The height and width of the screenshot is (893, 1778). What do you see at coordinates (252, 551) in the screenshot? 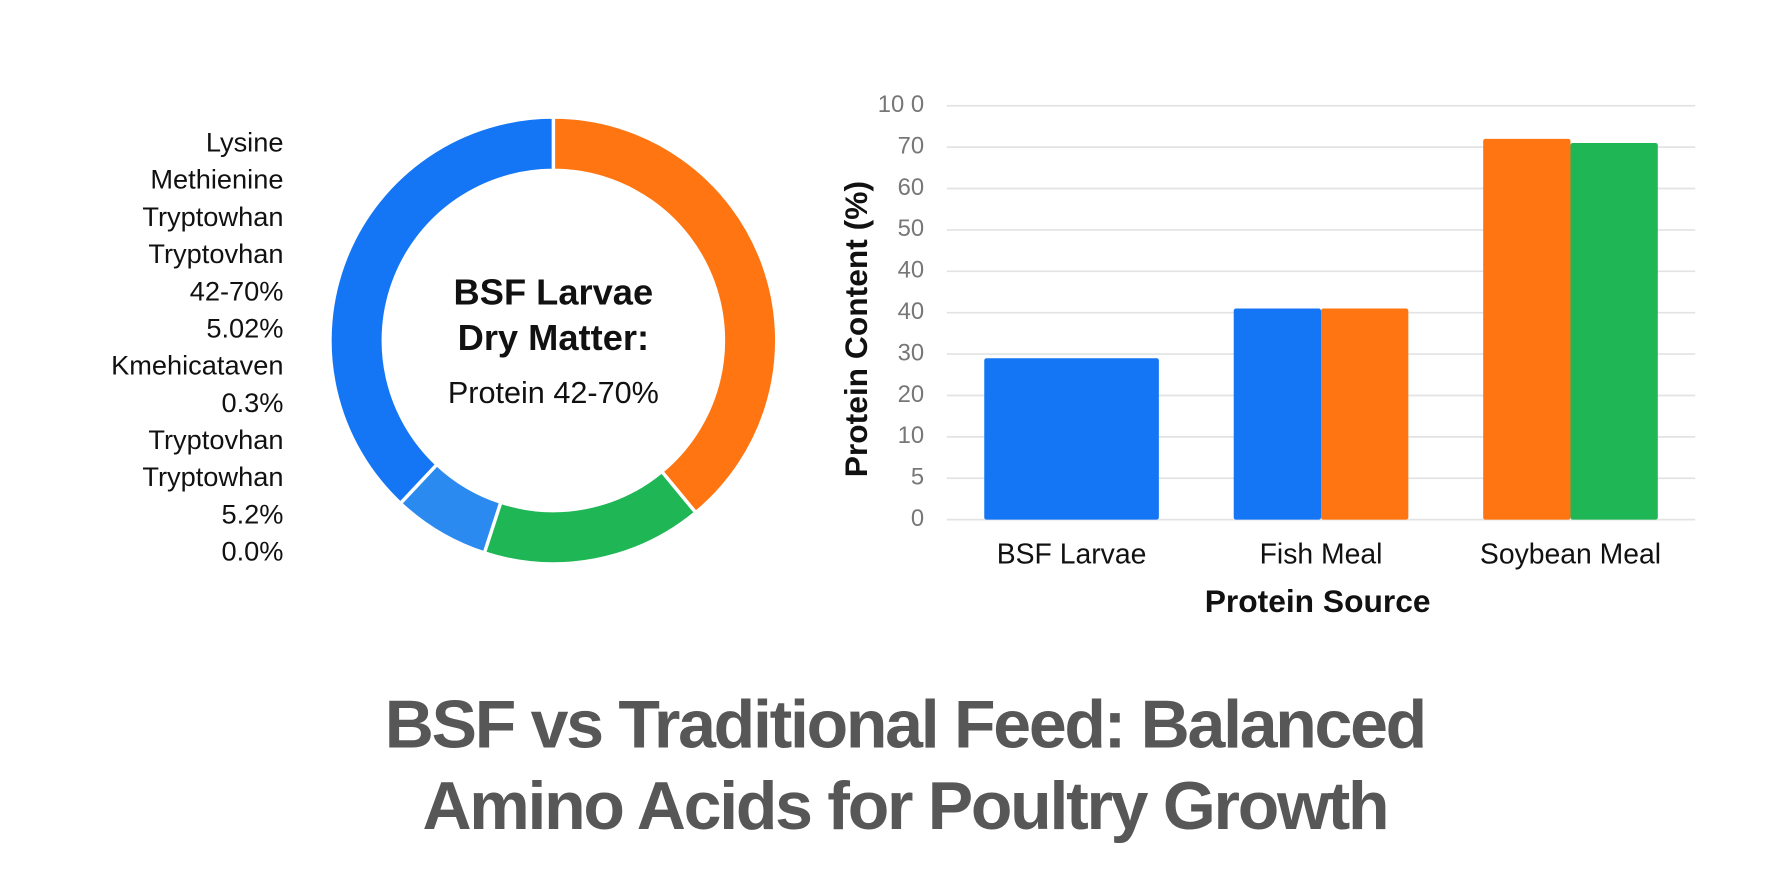
I see `annotation: 0.0%` at bounding box center [252, 551].